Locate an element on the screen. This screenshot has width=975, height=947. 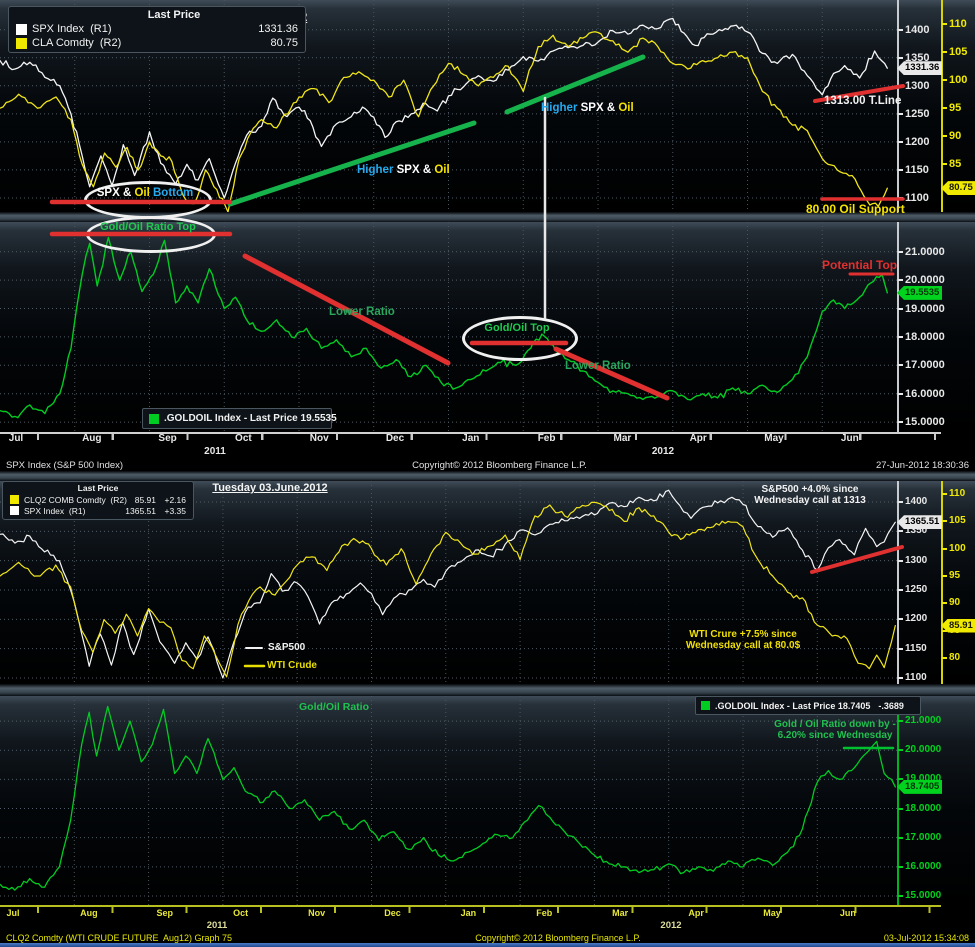
axis-tick-label: 1350 is located at coordinates (912, 531).